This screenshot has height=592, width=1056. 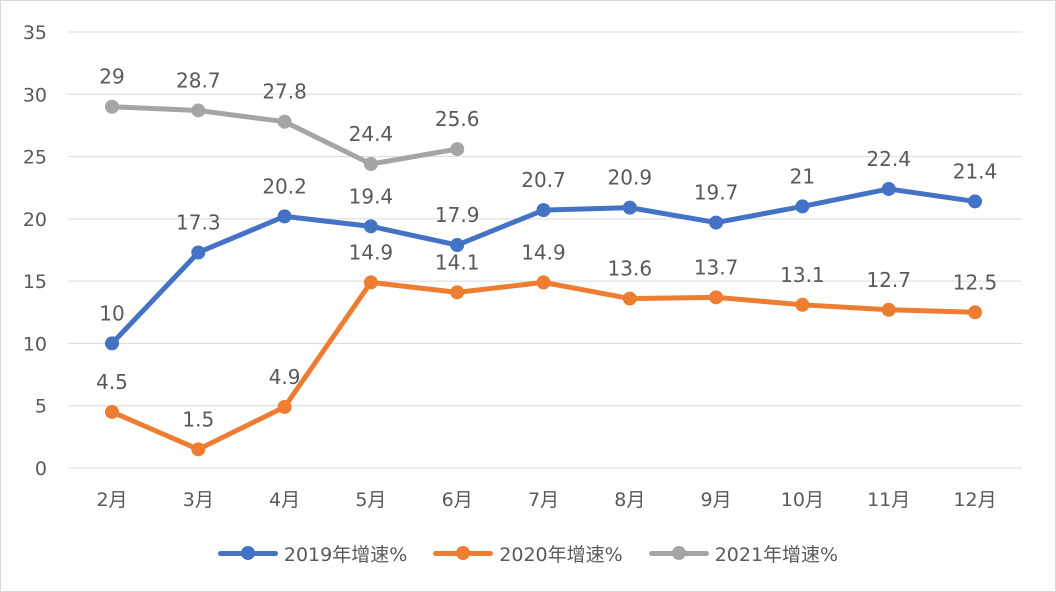 I want to click on data-label: 1.5, so click(x=198, y=419).